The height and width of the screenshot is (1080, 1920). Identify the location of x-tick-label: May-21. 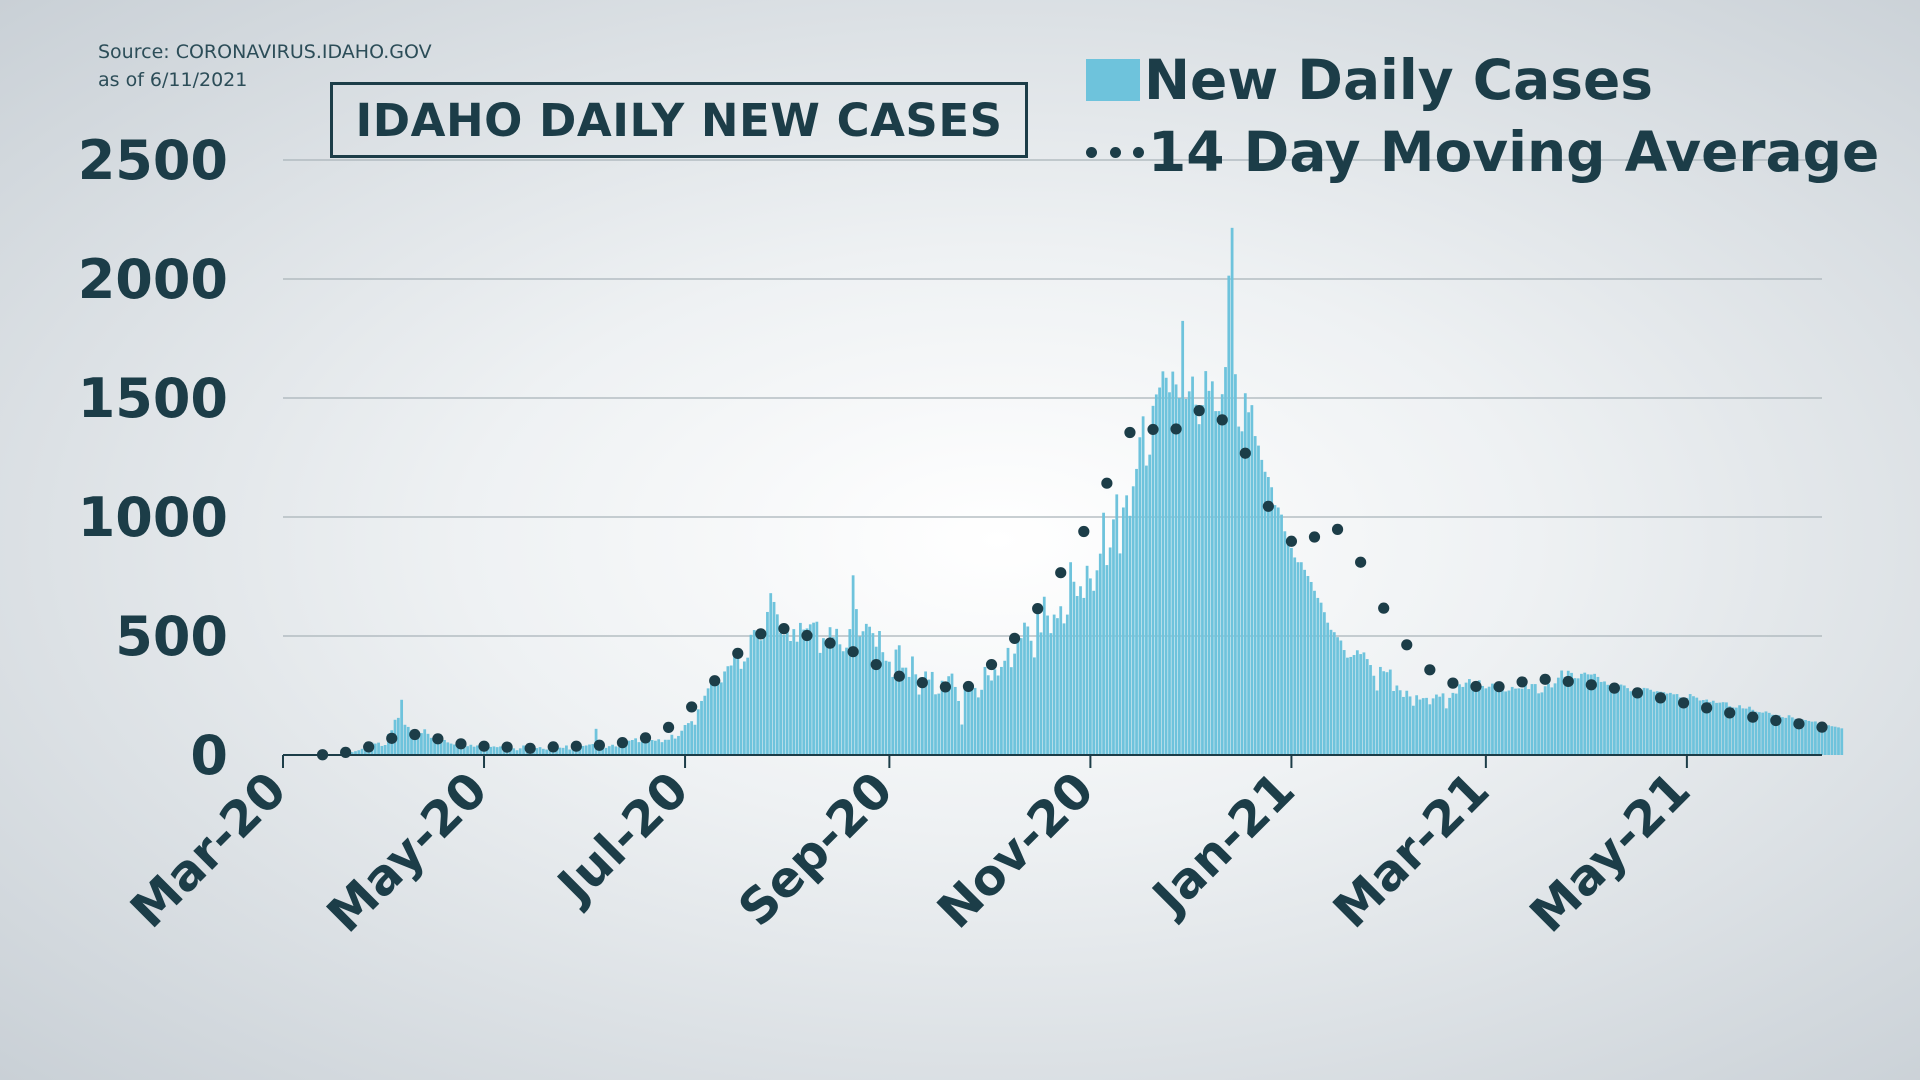
(1610, 852).